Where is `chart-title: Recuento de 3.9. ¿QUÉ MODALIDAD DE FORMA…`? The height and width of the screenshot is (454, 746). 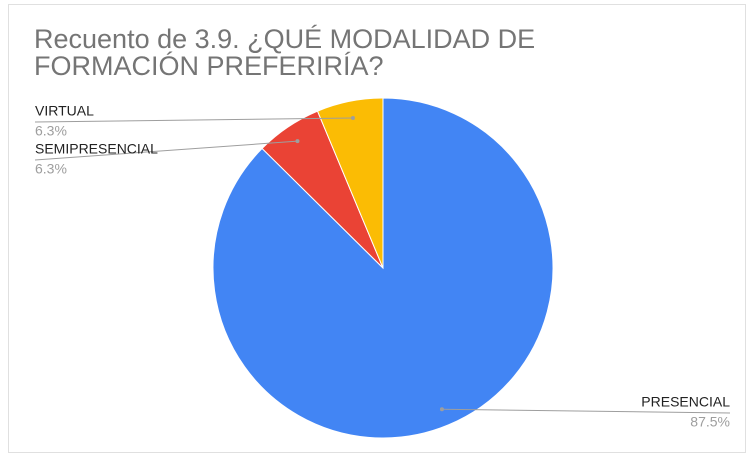 chart-title: Recuento de 3.9. ¿QUÉ MODALIDAD DE FORMA… is located at coordinates (285, 52).